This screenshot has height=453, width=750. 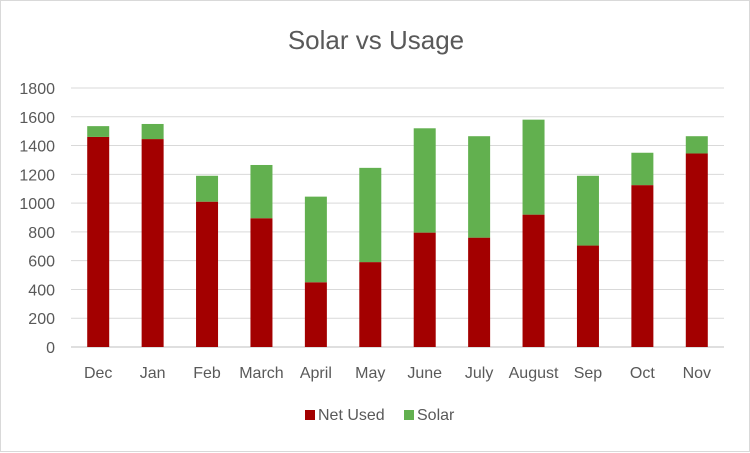 I want to click on y-tick-label: 1400, so click(x=37, y=147).